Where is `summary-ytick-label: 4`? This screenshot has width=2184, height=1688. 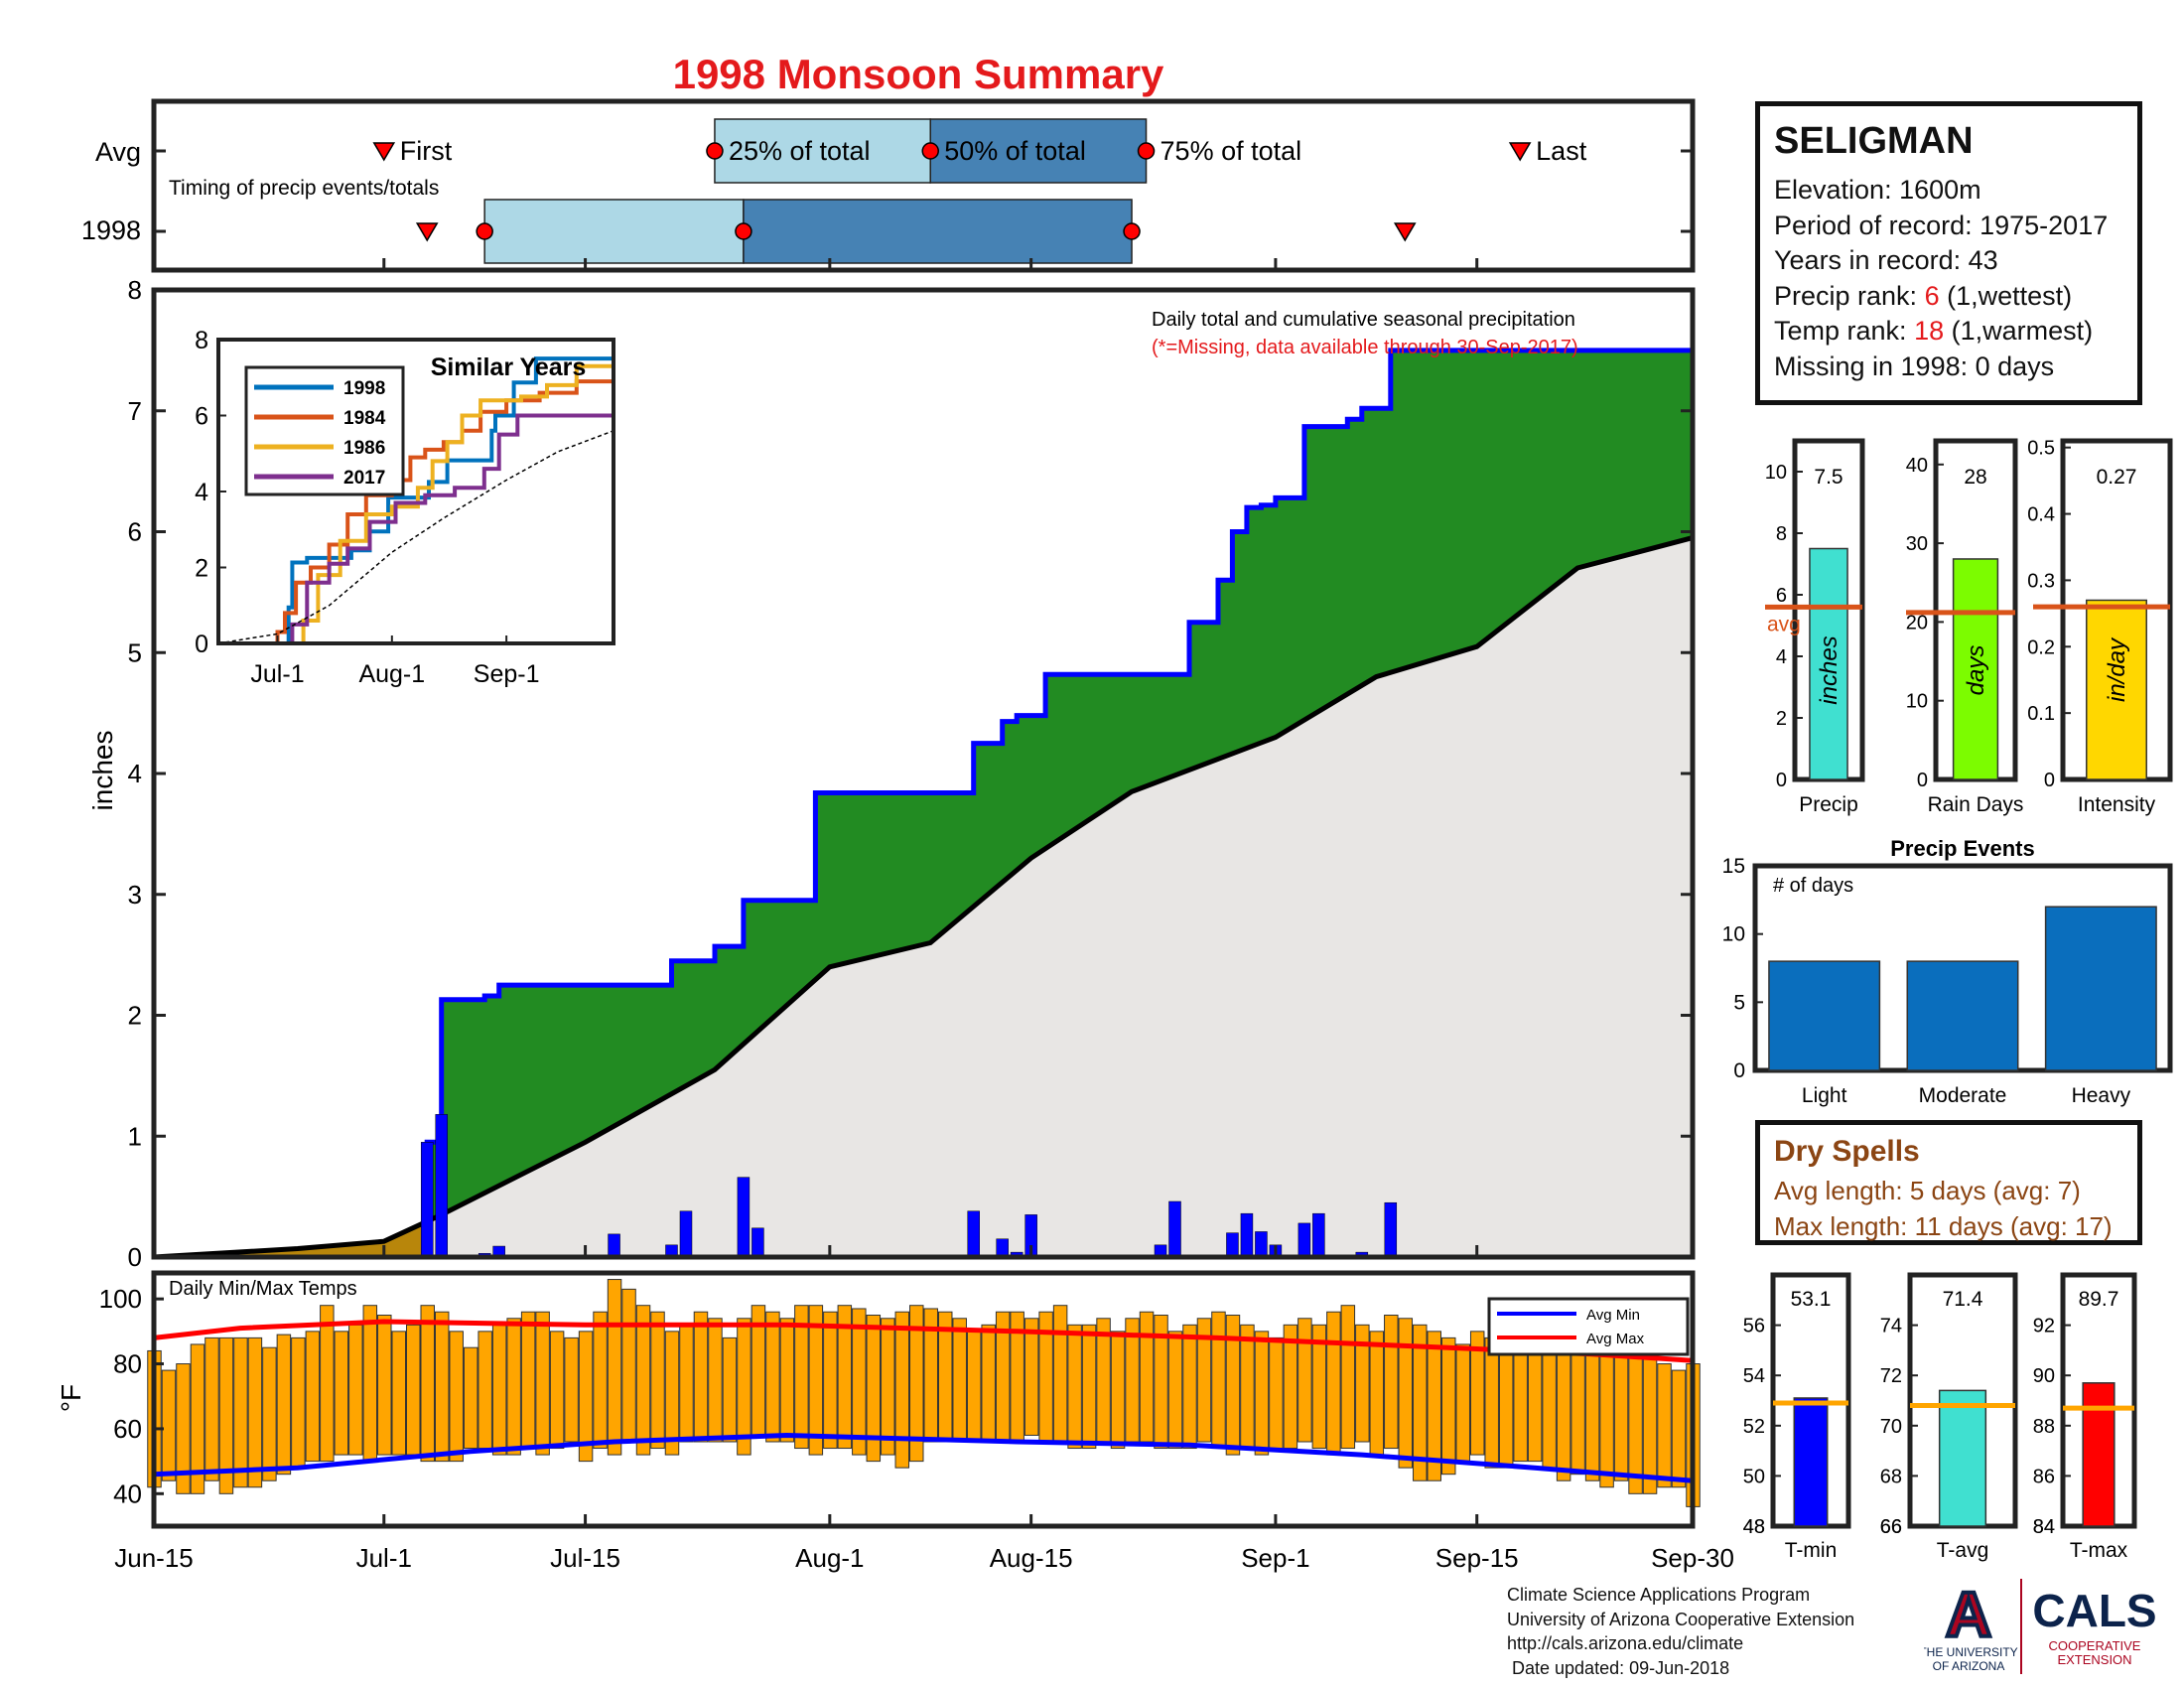
summary-ytick-label: 4 is located at coordinates (1781, 657).